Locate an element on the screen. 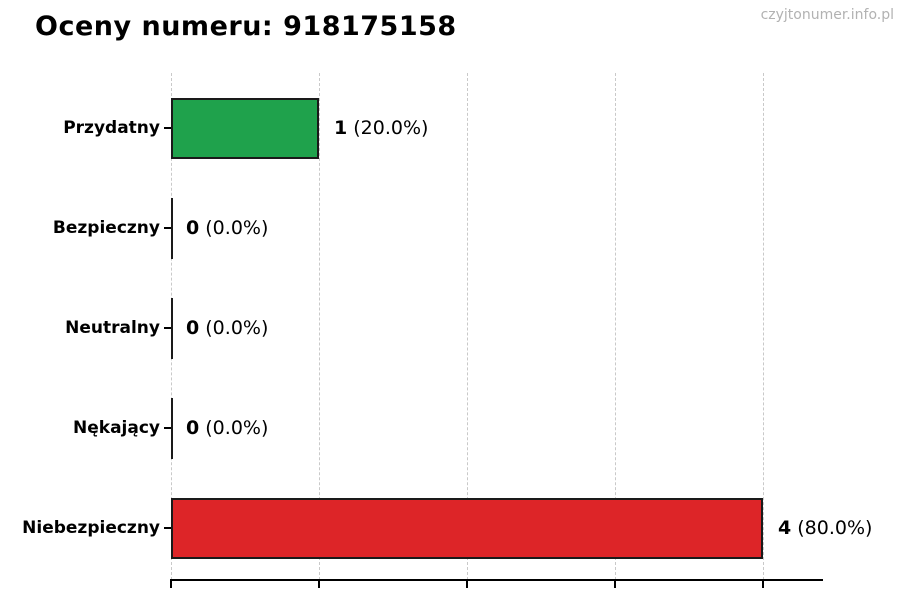 This screenshot has height=600, width=900. value-count: 4 is located at coordinates (785, 528).